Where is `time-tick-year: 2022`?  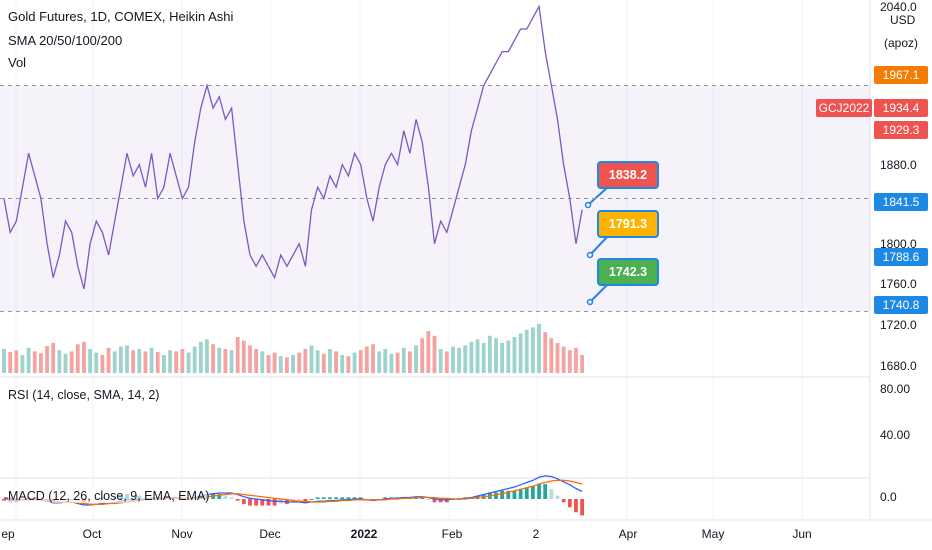 time-tick-year: 2022 is located at coordinates (364, 534).